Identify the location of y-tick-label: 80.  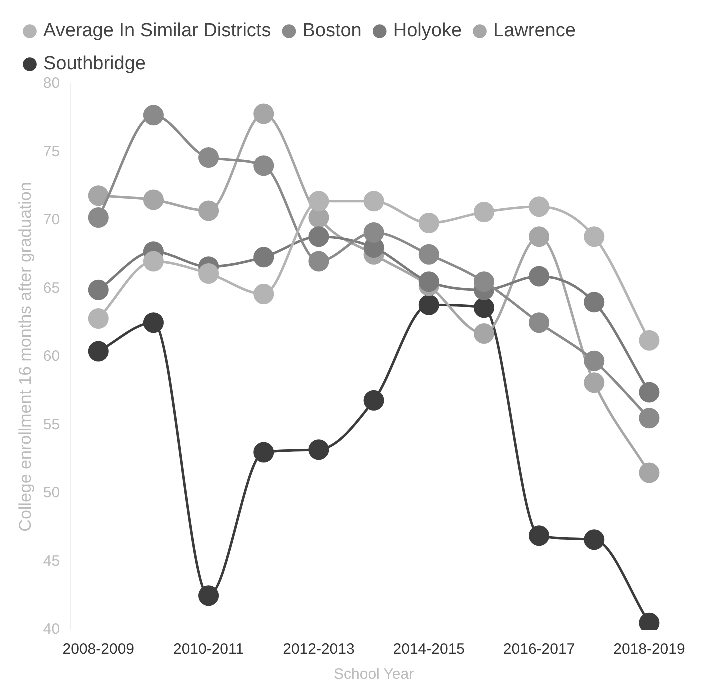
(51, 83).